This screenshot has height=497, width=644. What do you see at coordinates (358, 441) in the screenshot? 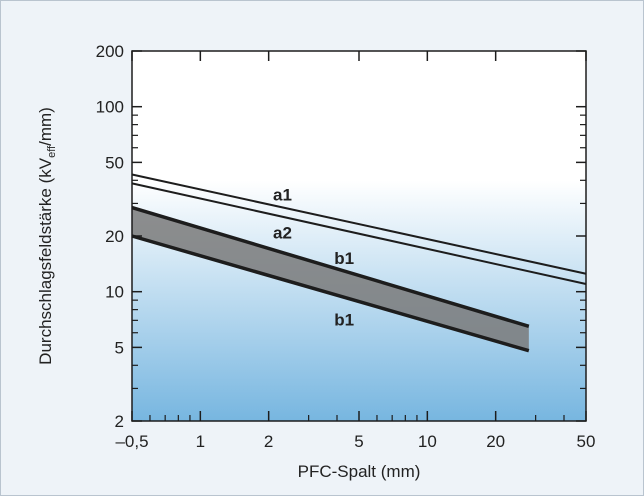
I see `x-tick-label: 5` at bounding box center [358, 441].